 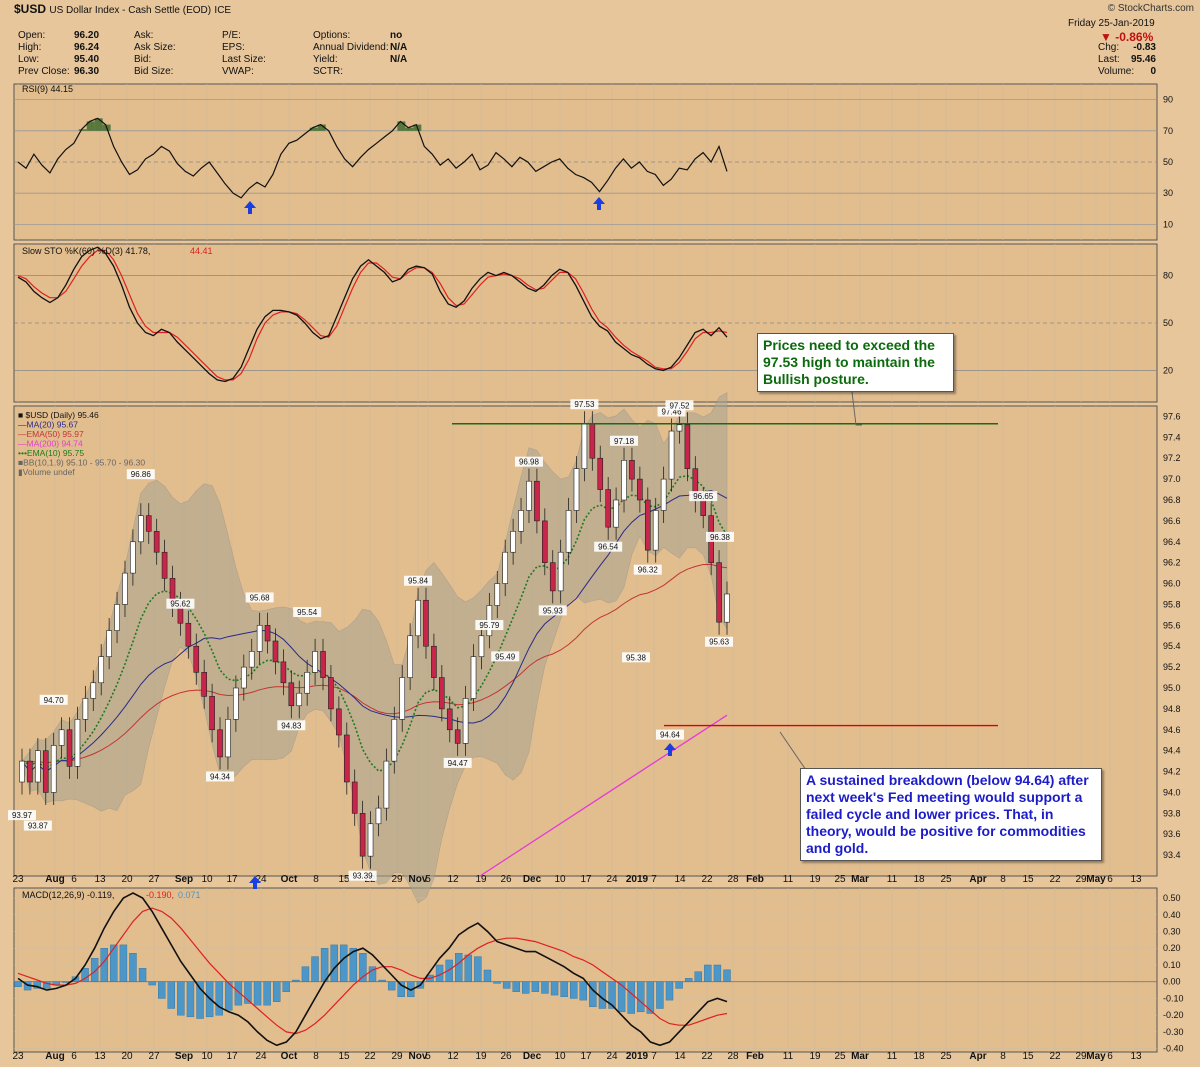 I want to click on macd-line, so click(x=372, y=969).